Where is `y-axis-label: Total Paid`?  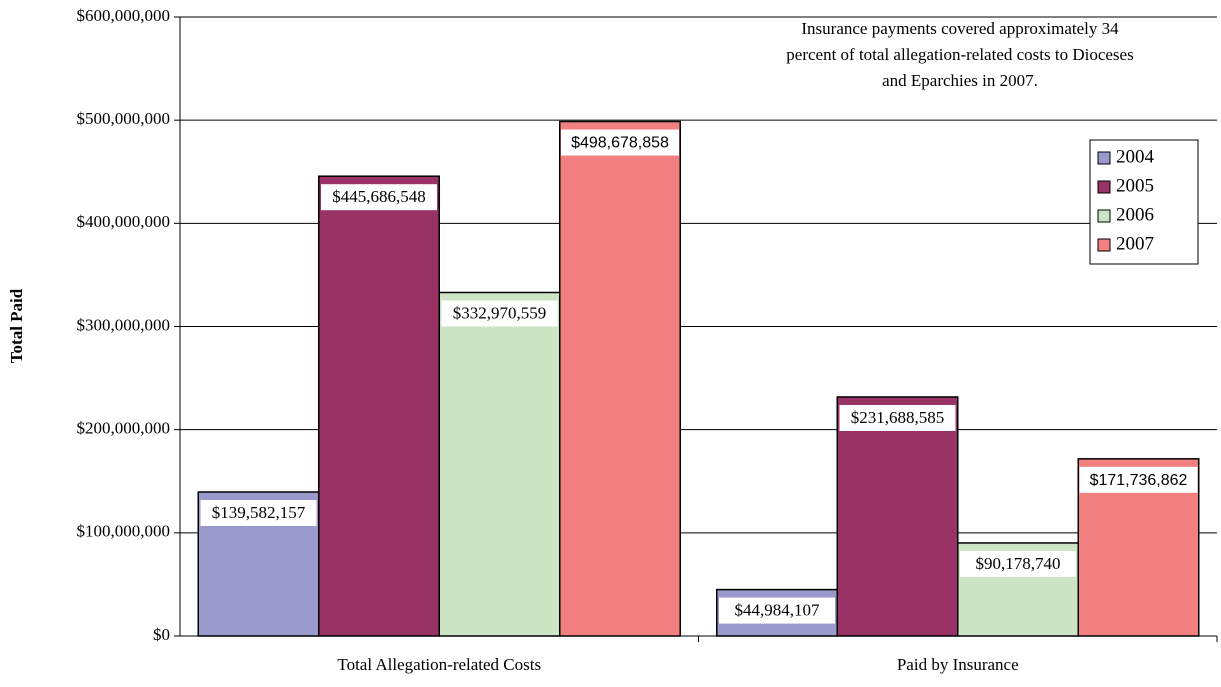 y-axis-label: Total Paid is located at coordinates (16, 325).